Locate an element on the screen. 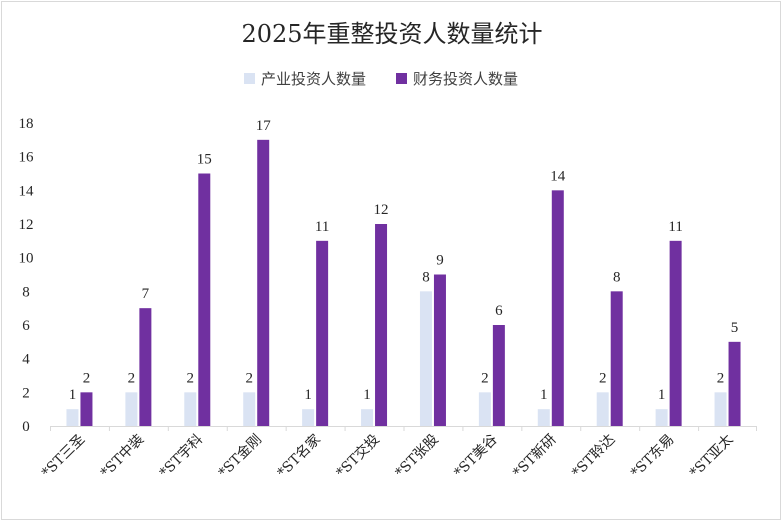 The height and width of the screenshot is (523, 784). y-tick-label: 4 is located at coordinates (26, 360).